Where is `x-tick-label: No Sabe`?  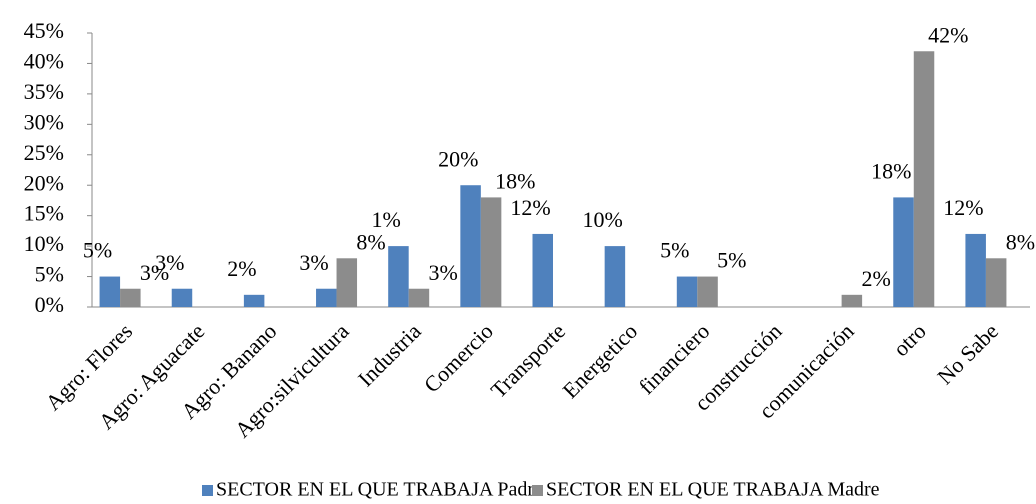
x-tick-label: No Sabe is located at coordinates (967, 353).